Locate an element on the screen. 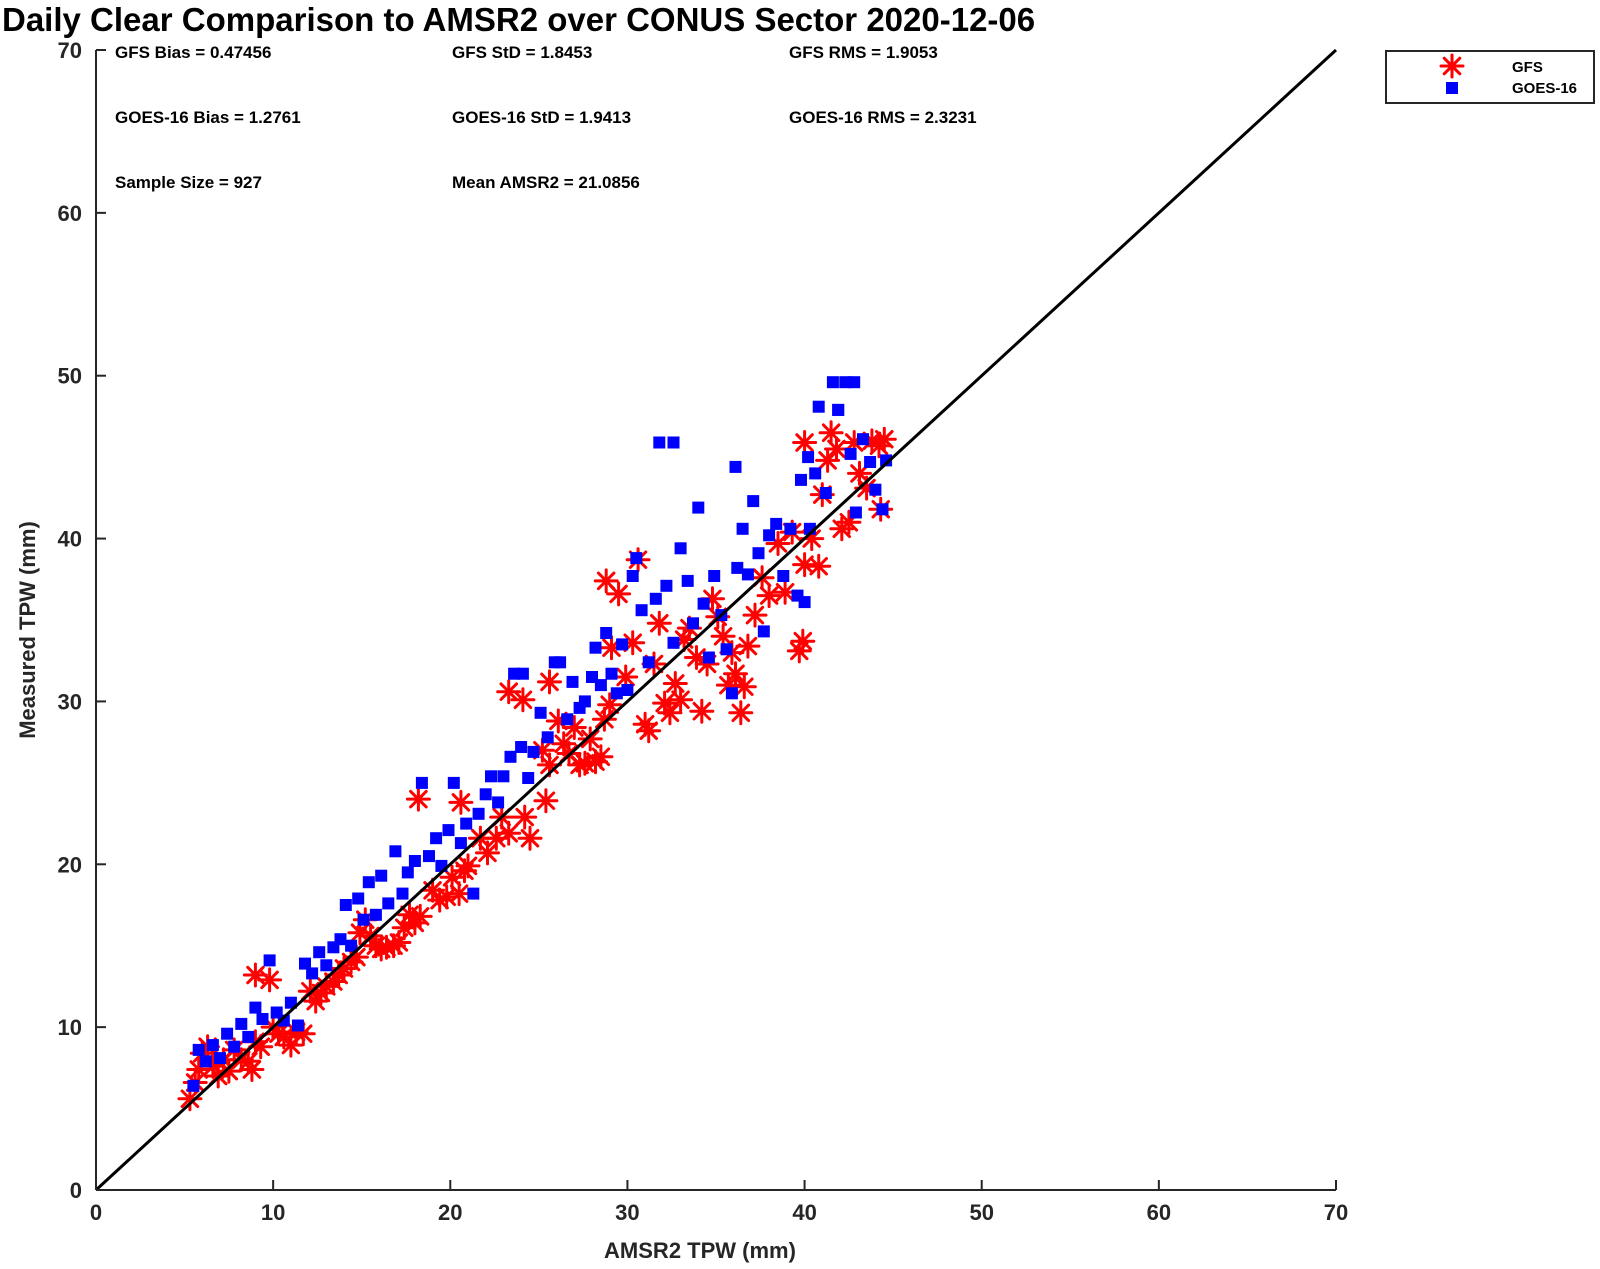  x-tick-label: 0 is located at coordinates (96, 1212).